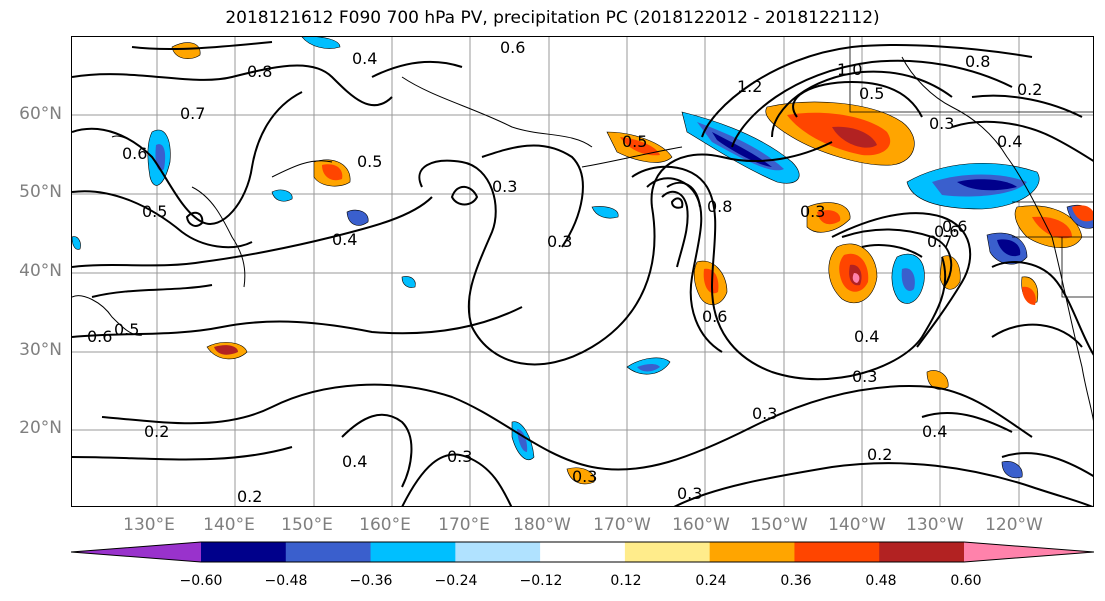 The image size is (1105, 601). What do you see at coordinates (201, 581) in the screenshot?
I see `colorbar-tick-label: −0.60` at bounding box center [201, 581].